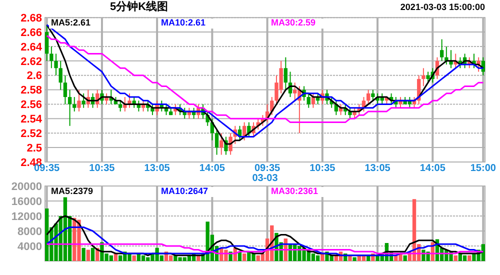 Image resolution: width=500 pixels, height=275 pixels. I want to click on text: MA5:2379, so click(72, 191).